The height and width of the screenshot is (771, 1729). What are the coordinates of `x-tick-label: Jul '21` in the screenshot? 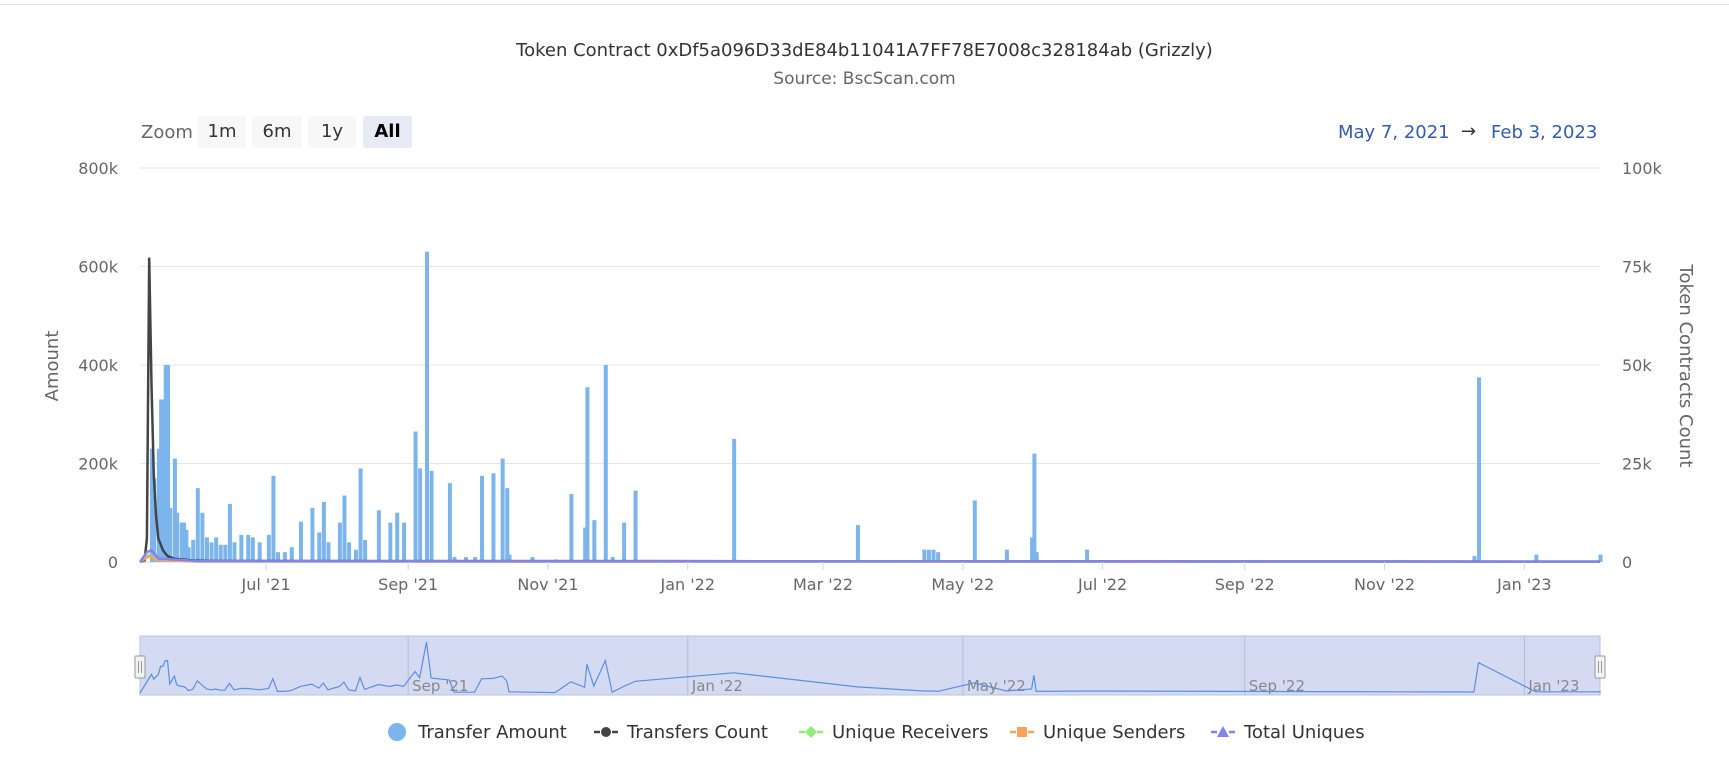 It's located at (265, 584).